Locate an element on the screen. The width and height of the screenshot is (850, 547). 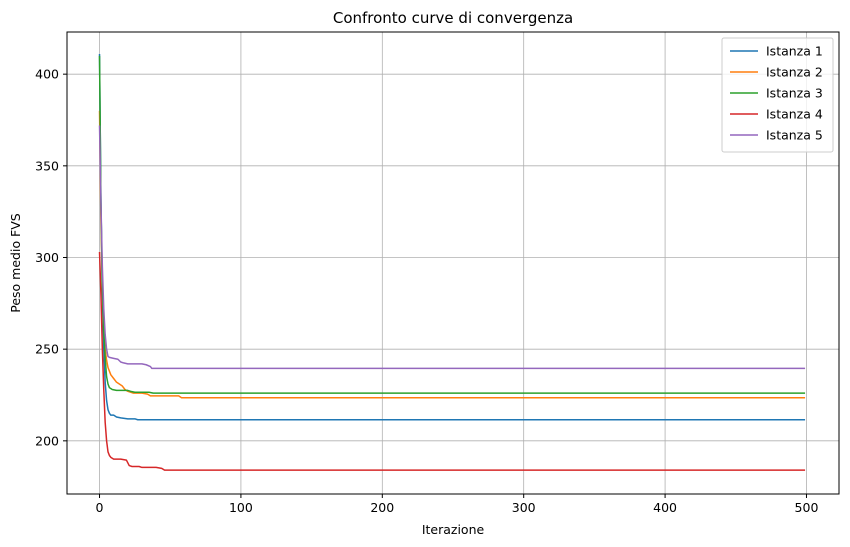
legend-label: Istanza 1 is located at coordinates (794, 51).